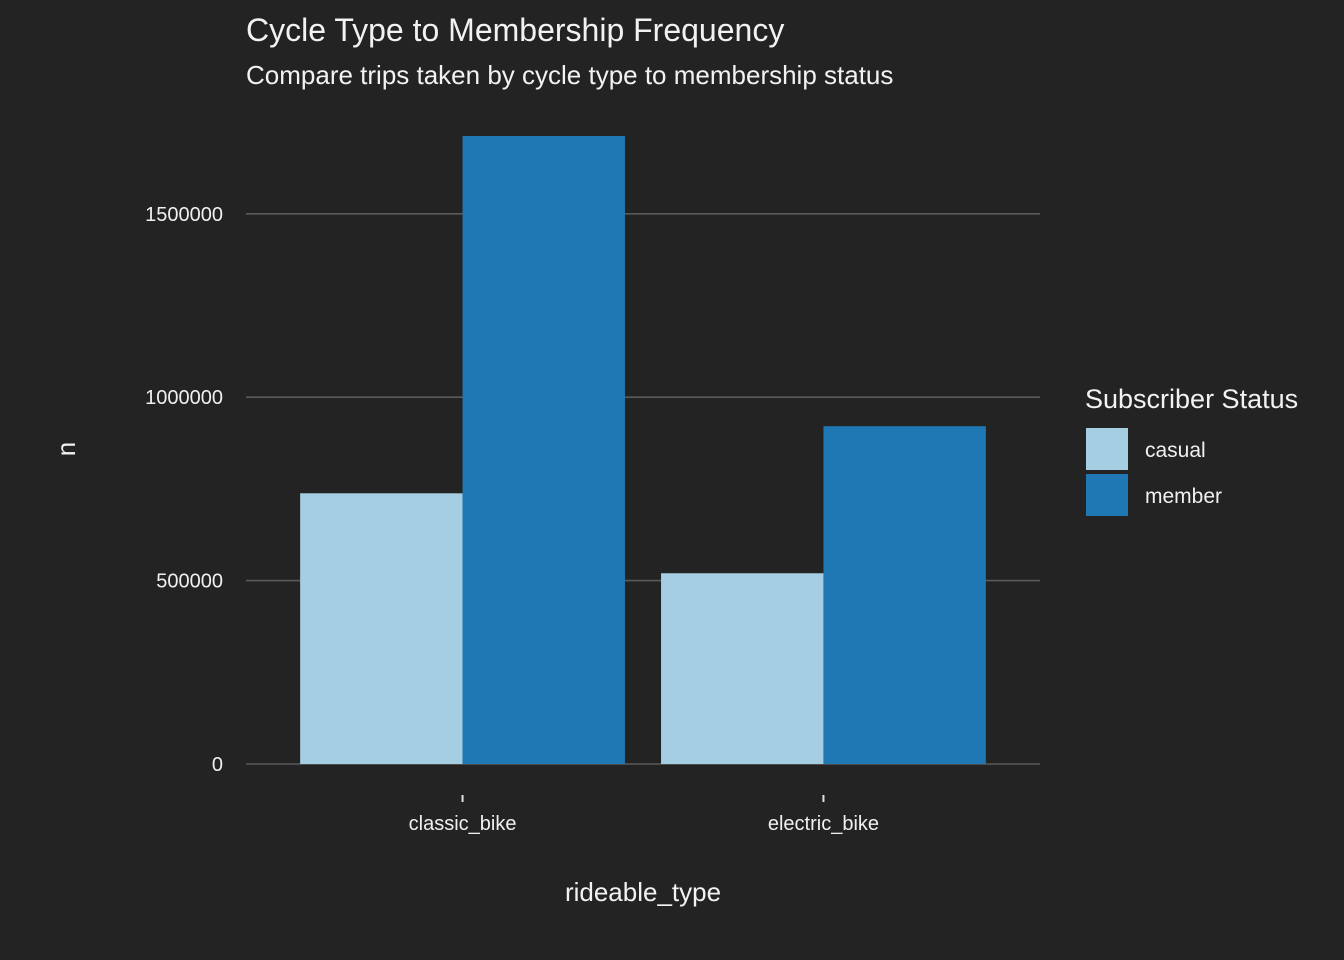 The image size is (1344, 960). Describe the element at coordinates (189, 582) in the screenshot. I see `y-tick-label: 500000` at that location.